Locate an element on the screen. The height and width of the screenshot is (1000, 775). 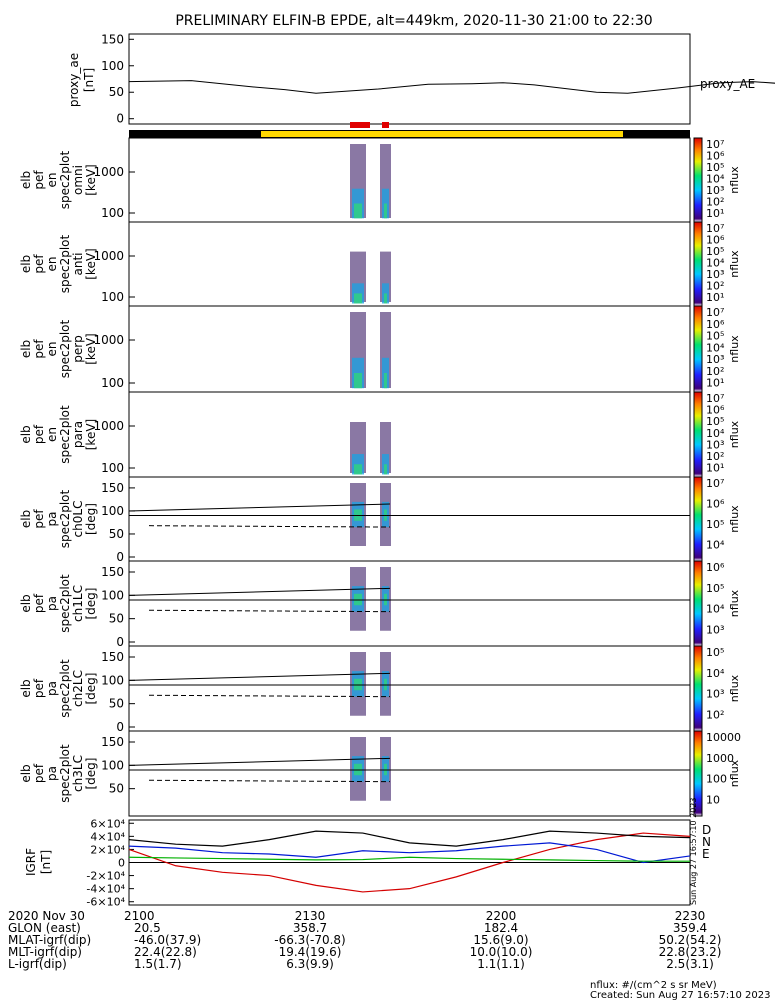
flux-pass is located at coordinates (385, 447).